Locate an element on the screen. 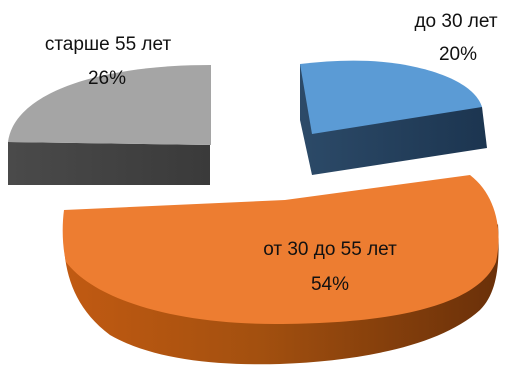  pie-slice-under-30-top is located at coordinates (391, 97).